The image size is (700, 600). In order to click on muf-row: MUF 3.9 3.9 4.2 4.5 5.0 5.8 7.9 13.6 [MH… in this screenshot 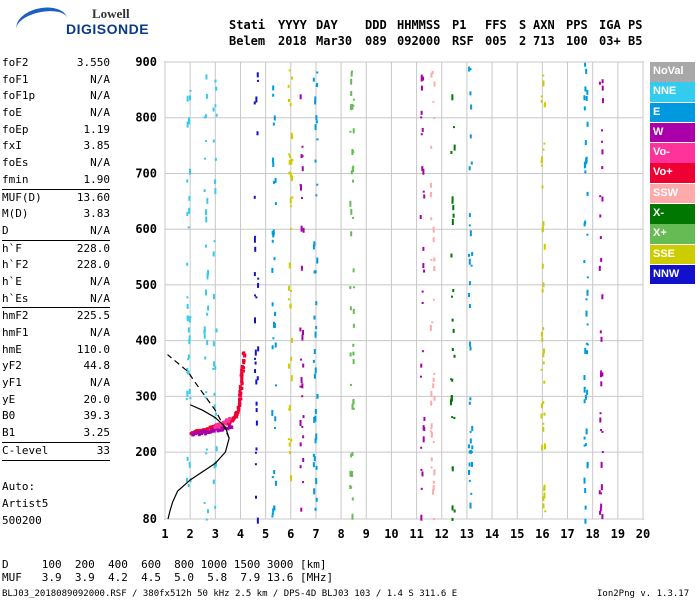, I will do `click(168, 577)`.